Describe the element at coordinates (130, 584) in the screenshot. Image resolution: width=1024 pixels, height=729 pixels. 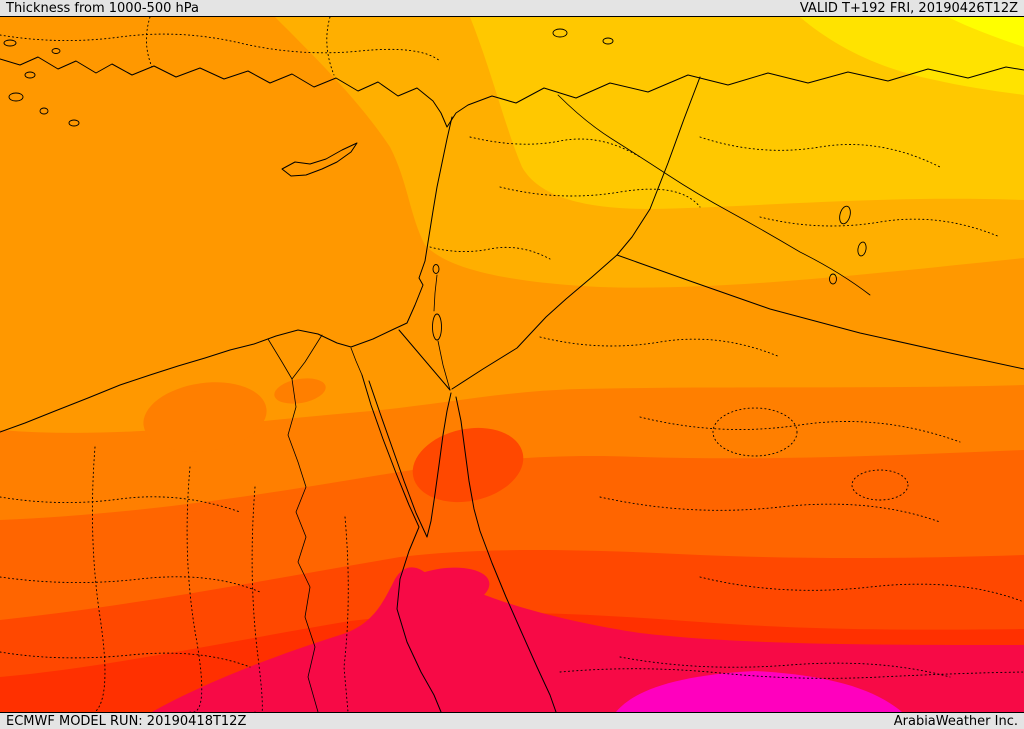
I see `dotted-egypt-w2` at that location.